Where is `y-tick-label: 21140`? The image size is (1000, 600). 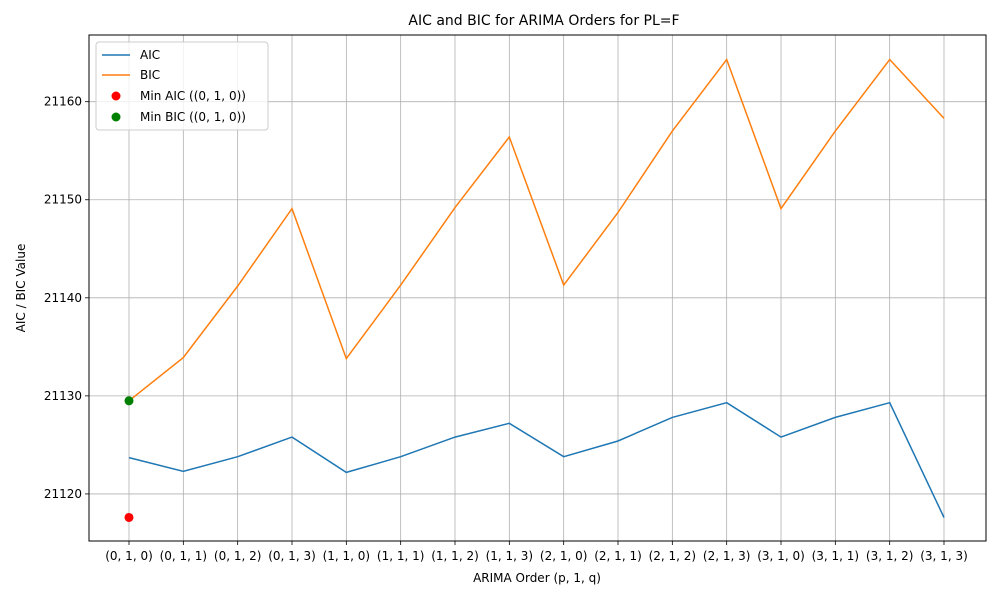 y-tick-label: 21140 is located at coordinates (63, 298).